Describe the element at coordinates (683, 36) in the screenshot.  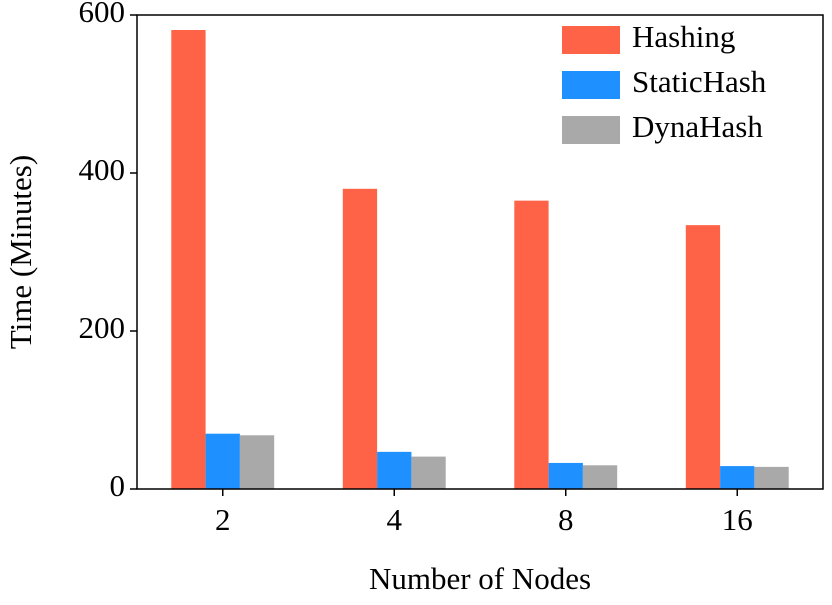
I see `legend-label: Hashing` at that location.